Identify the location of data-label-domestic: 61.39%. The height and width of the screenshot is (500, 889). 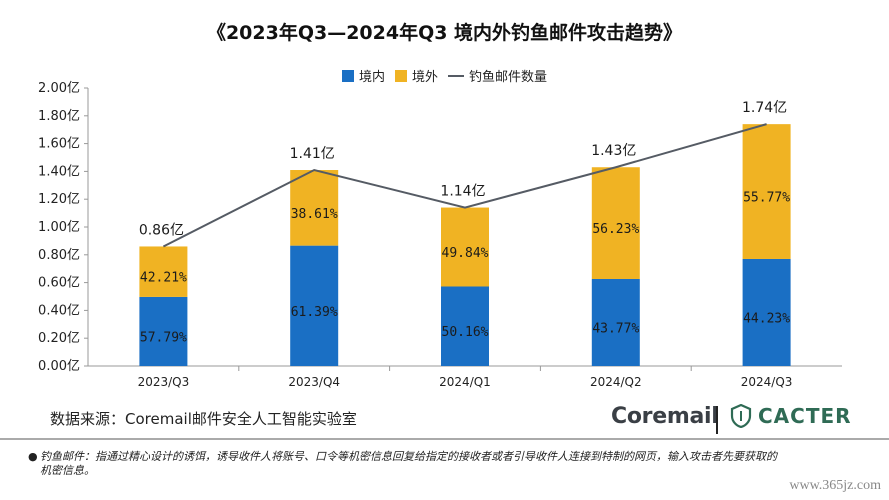
(314, 312).